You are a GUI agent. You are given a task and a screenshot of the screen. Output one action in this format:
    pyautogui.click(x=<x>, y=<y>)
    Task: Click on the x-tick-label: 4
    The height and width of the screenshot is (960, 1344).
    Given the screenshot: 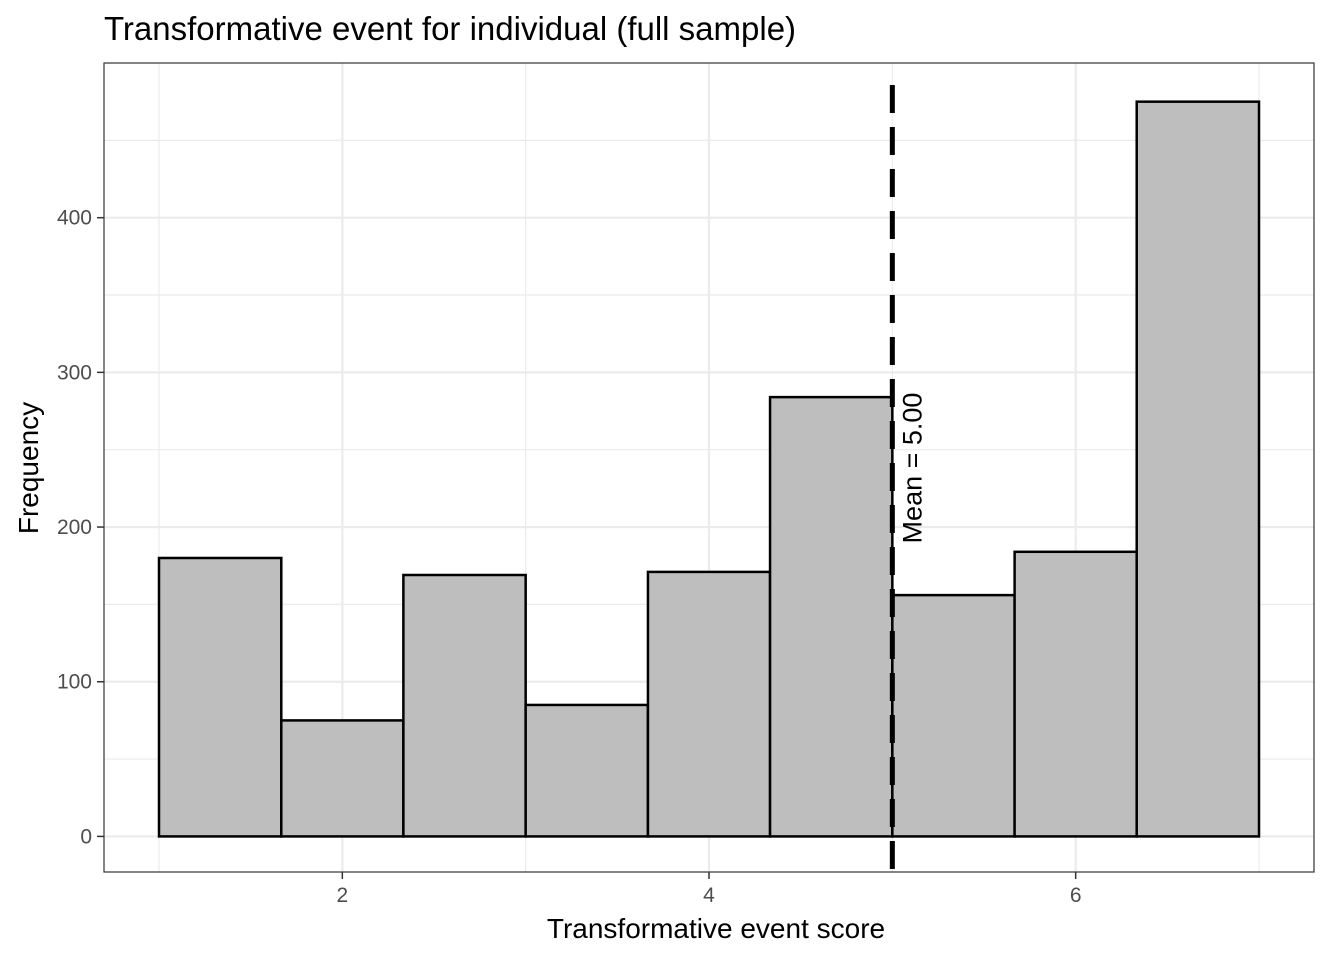 What is the action you would take?
    pyautogui.click(x=709, y=895)
    